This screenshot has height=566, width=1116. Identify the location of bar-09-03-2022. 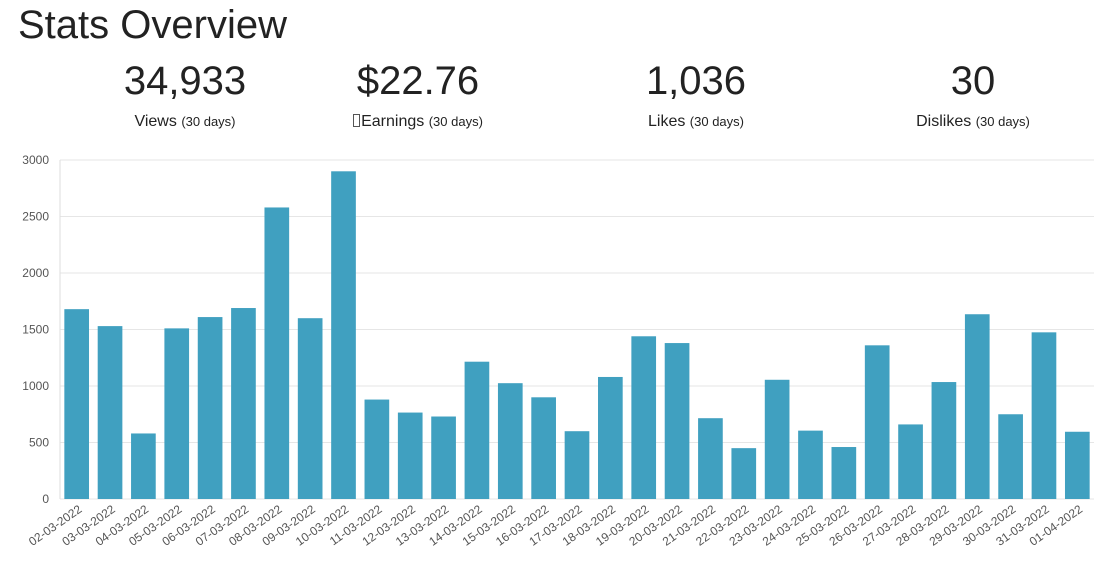
(310, 408).